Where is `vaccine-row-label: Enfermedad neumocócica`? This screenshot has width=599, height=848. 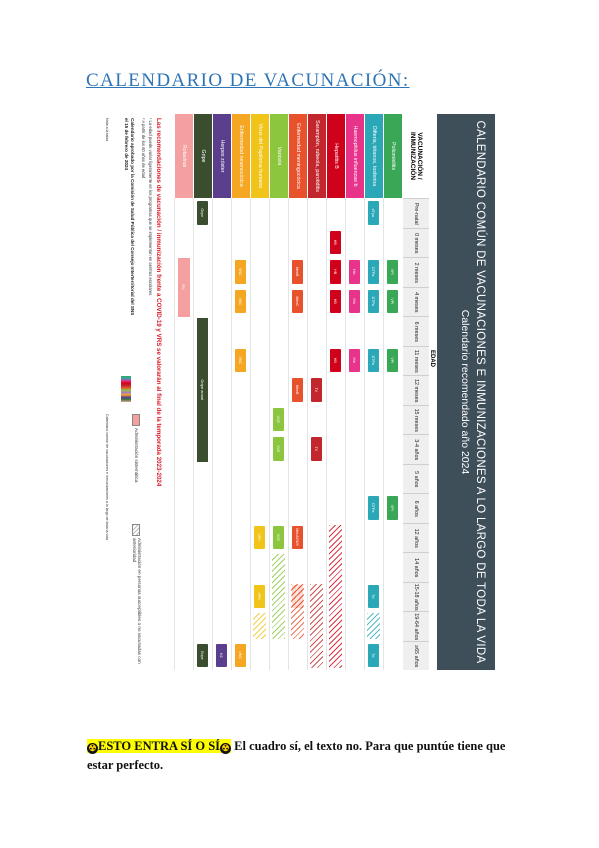
vaccine-row-label: Enfermedad neumocócica is located at coordinates (241, 156).